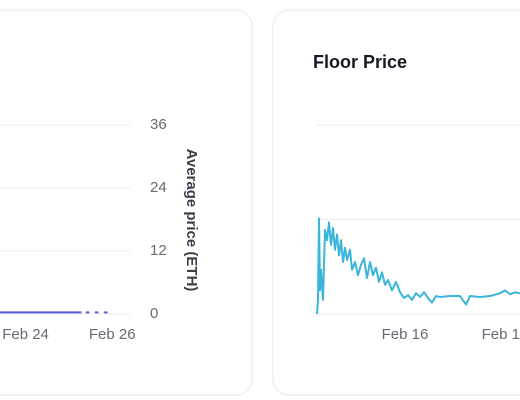 The height and width of the screenshot is (400, 520). I want to click on x-tick-label: Feb 26, so click(112, 334).